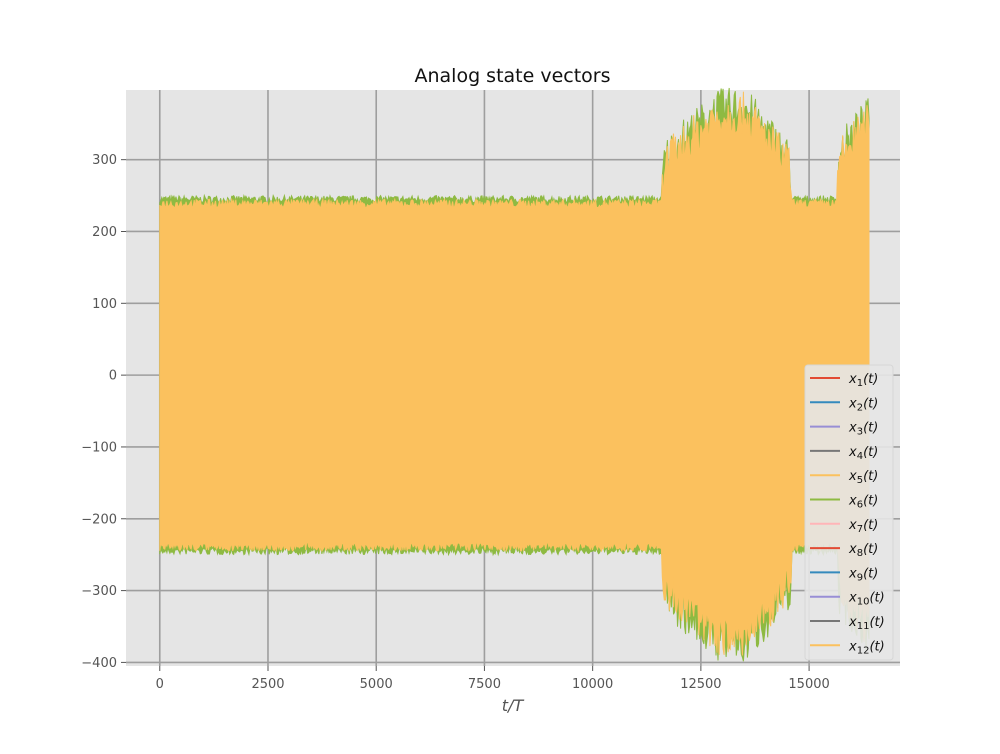 This screenshot has height=754, width=1000. What do you see at coordinates (863, 429) in the screenshot?
I see `legend-label: x3(t)` at bounding box center [863, 429].